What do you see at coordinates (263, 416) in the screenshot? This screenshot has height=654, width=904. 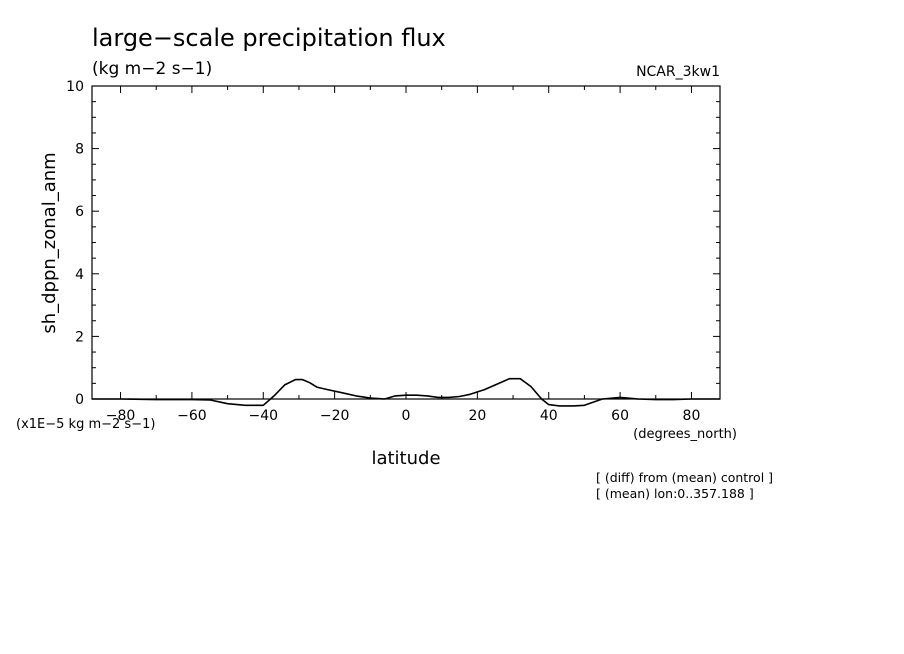 I see `x-tick-label: −40` at bounding box center [263, 416].